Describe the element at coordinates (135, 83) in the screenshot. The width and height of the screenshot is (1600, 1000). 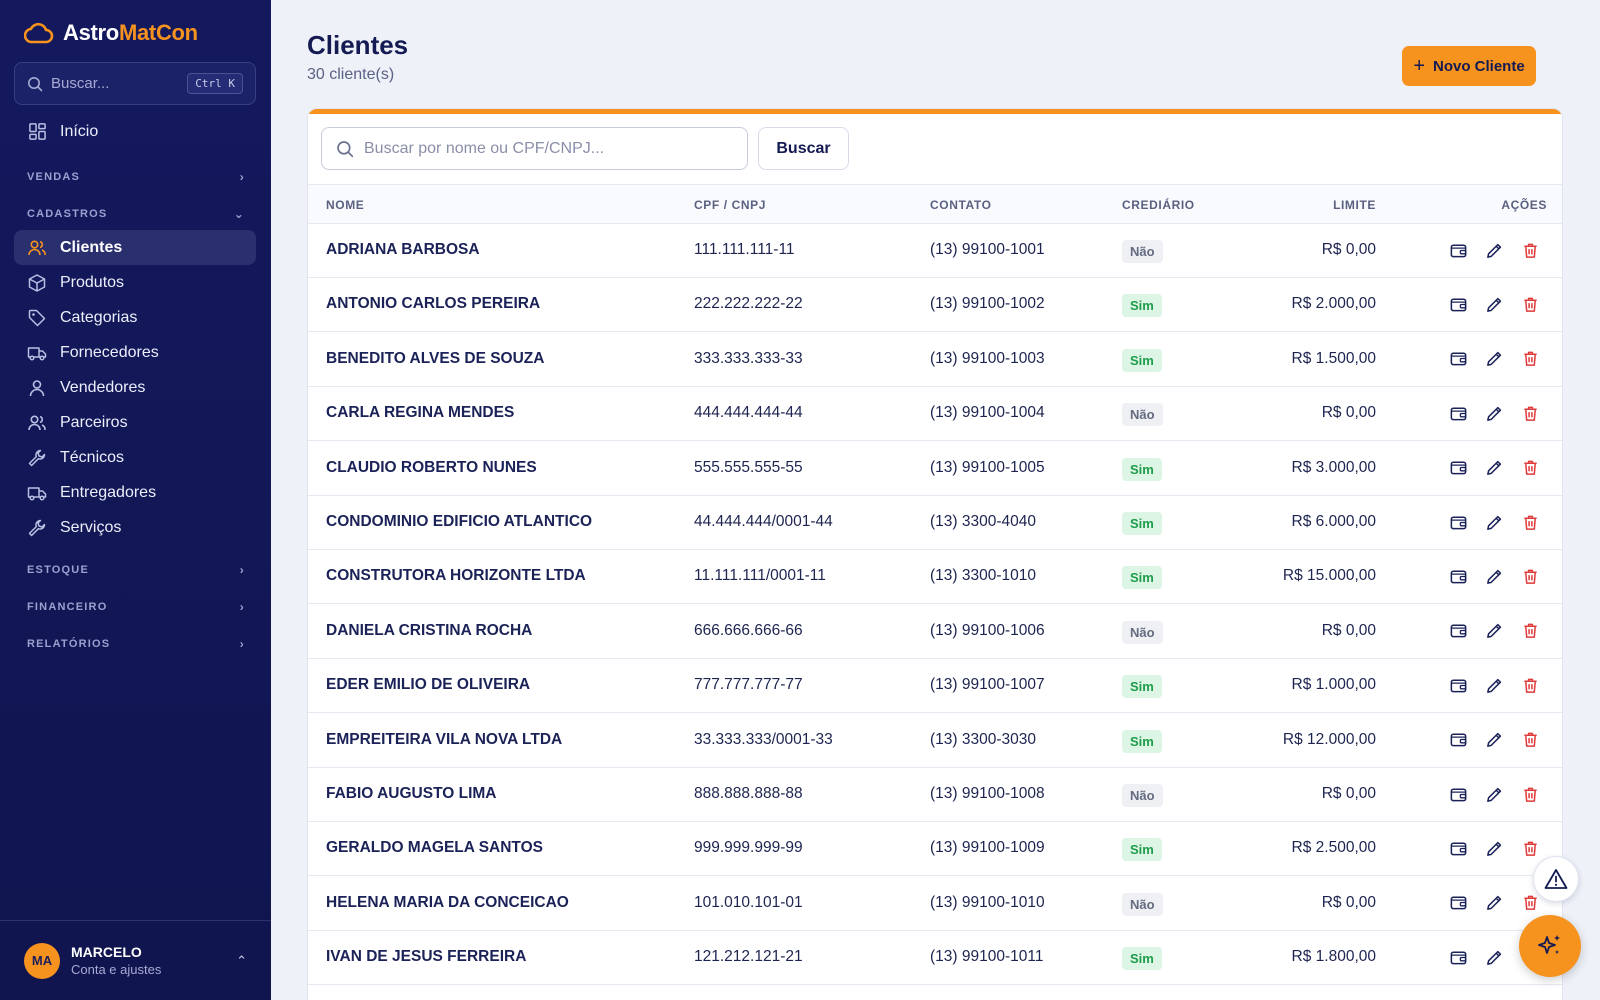
I see `sidebar-search: Buscar... Ctrl K` at that location.